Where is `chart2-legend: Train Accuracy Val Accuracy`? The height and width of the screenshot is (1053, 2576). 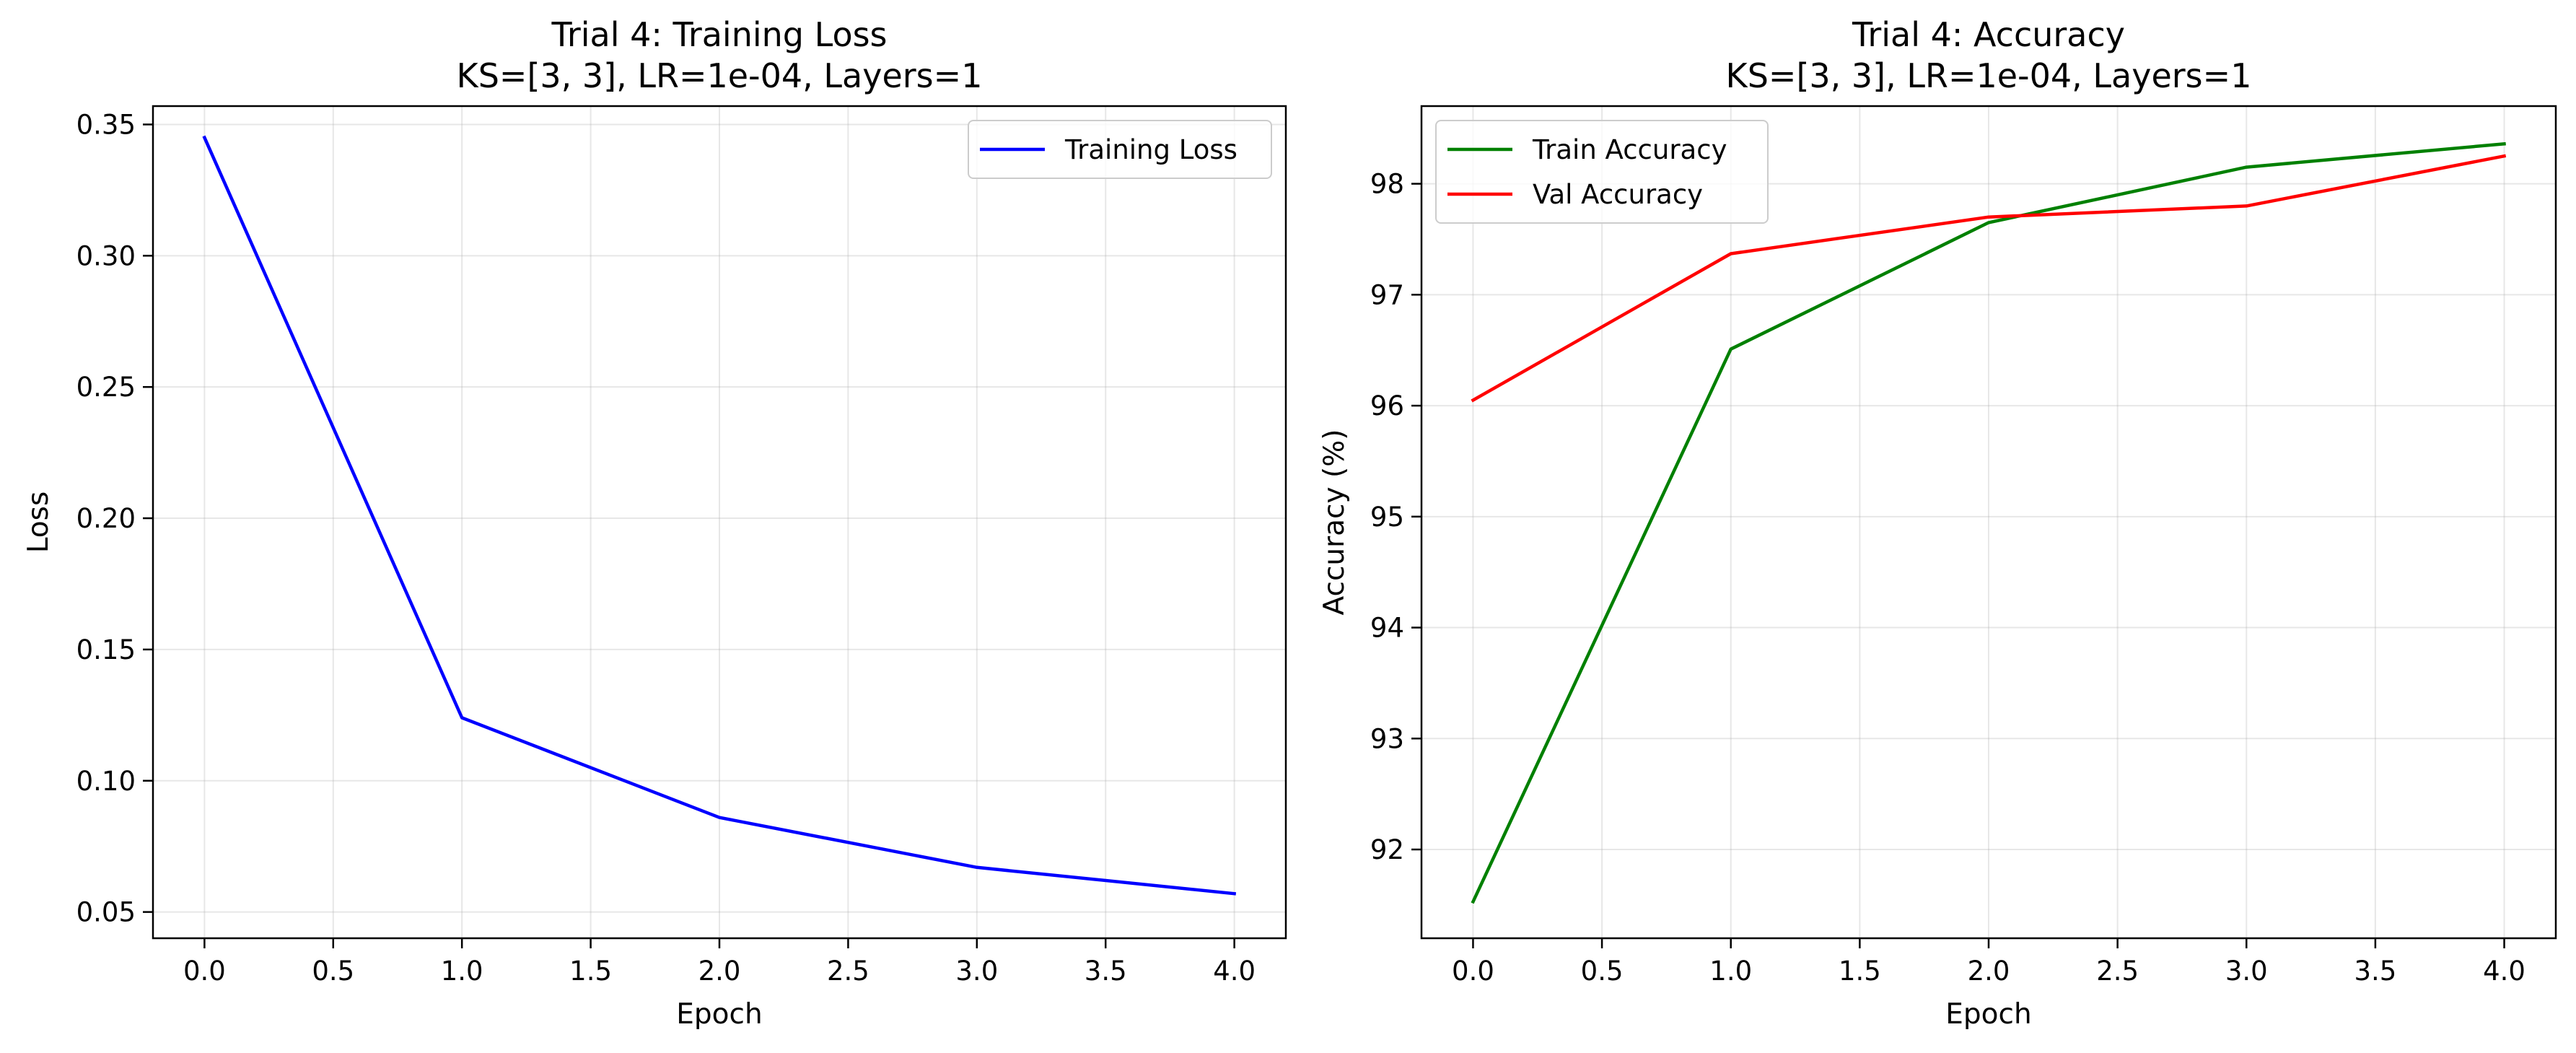
chart2-legend: Train Accuracy Val Accuracy is located at coordinates (1602, 172).